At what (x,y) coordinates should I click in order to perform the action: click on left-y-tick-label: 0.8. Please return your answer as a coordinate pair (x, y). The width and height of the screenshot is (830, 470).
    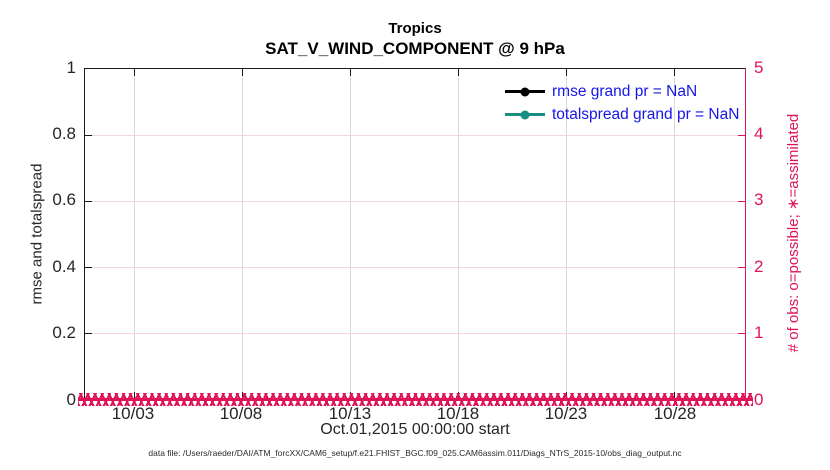
    Looking at the image, I should click on (64, 133).